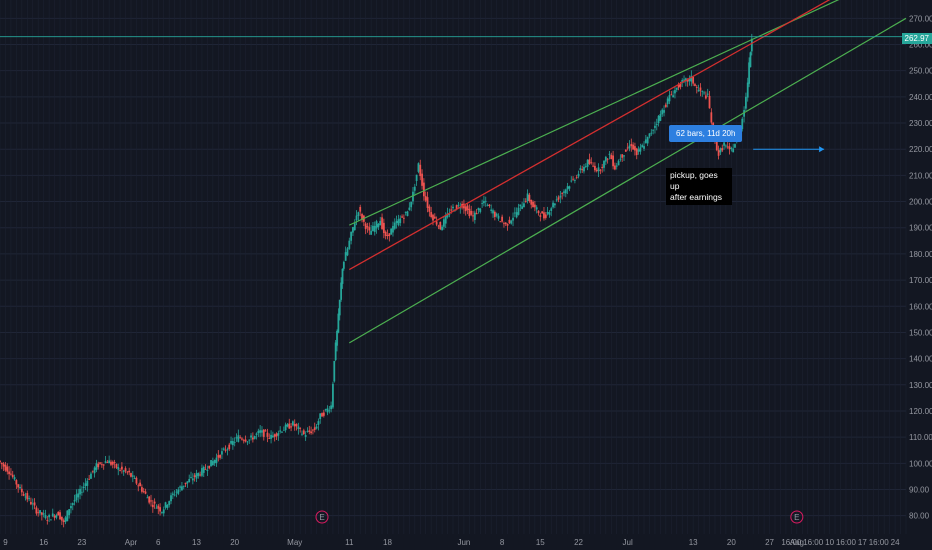 This screenshot has width=932, height=550. I want to click on x-tick-label: 24, so click(895, 542).